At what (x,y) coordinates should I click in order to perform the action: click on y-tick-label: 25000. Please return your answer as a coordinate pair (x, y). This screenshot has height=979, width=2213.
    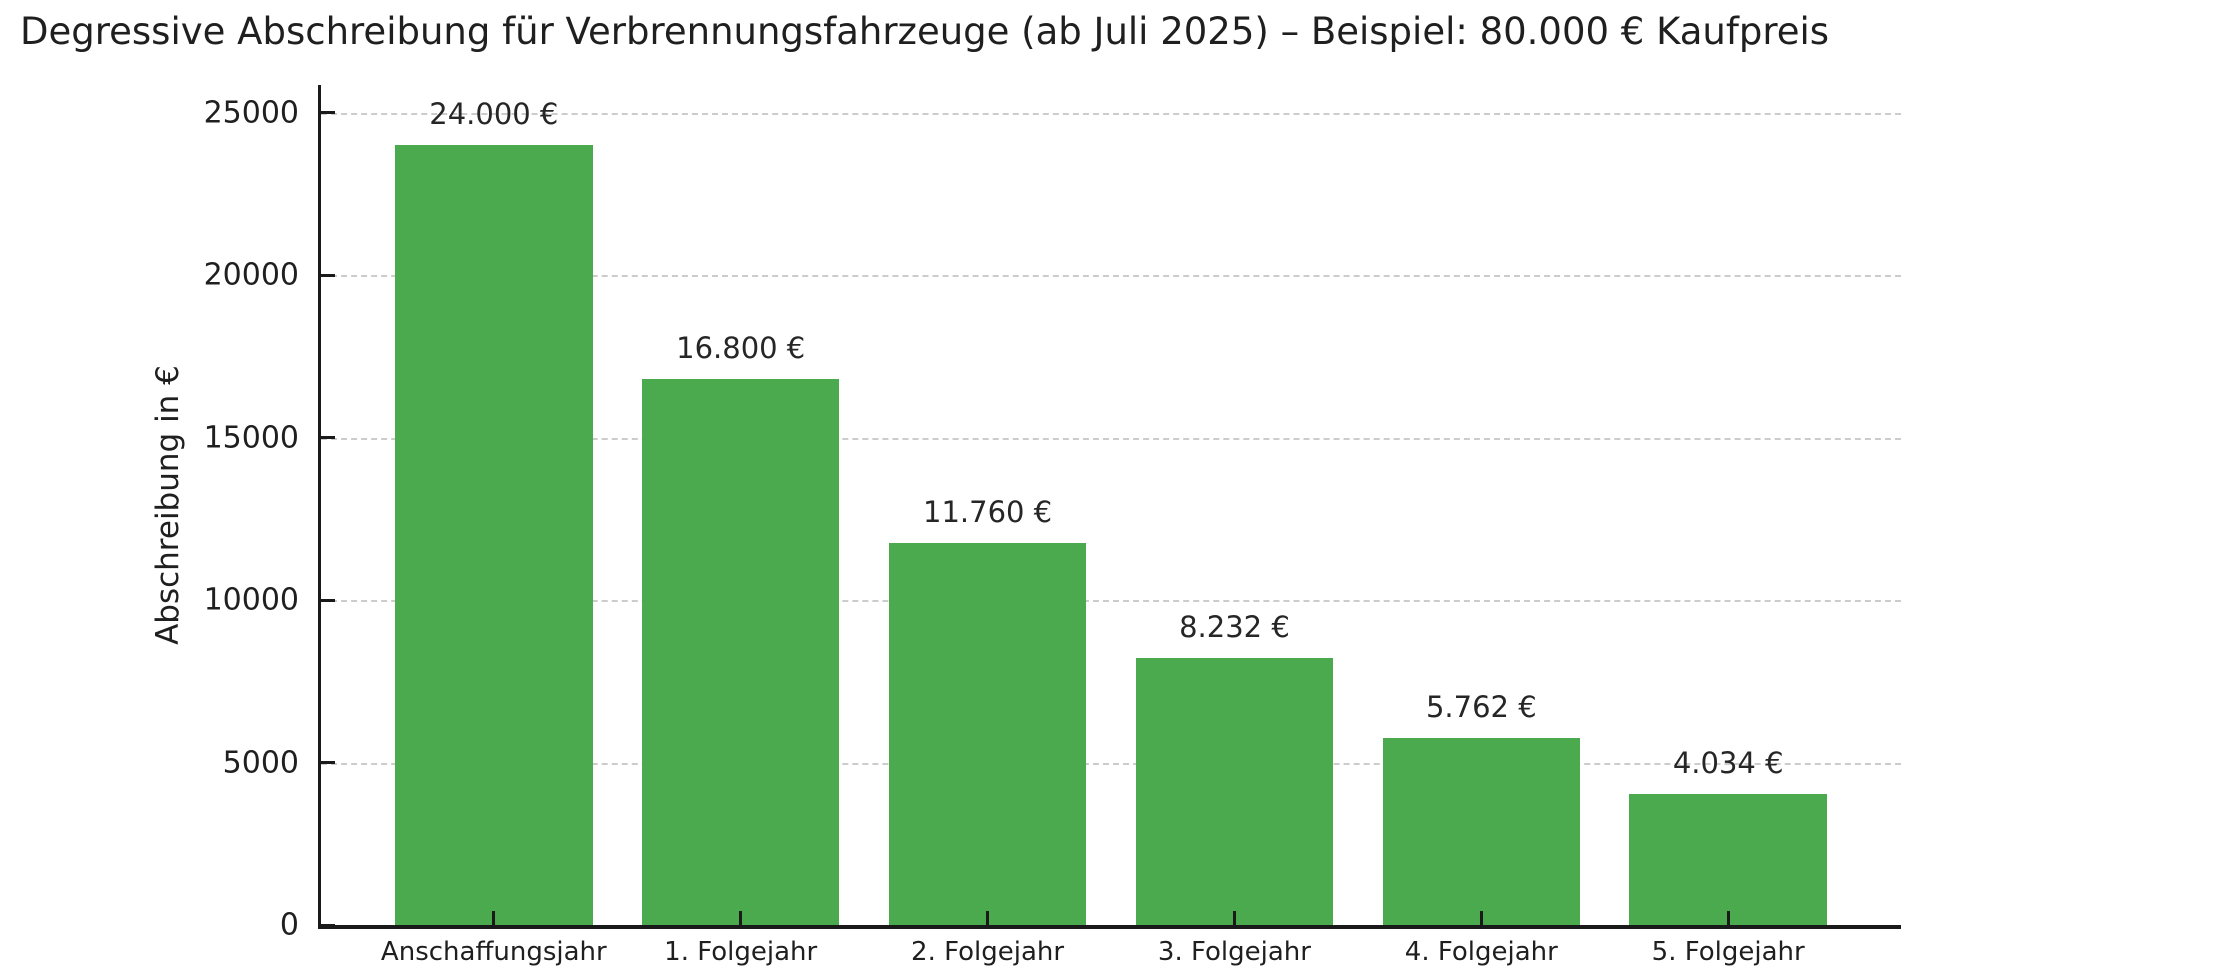
    Looking at the image, I should click on (251, 113).